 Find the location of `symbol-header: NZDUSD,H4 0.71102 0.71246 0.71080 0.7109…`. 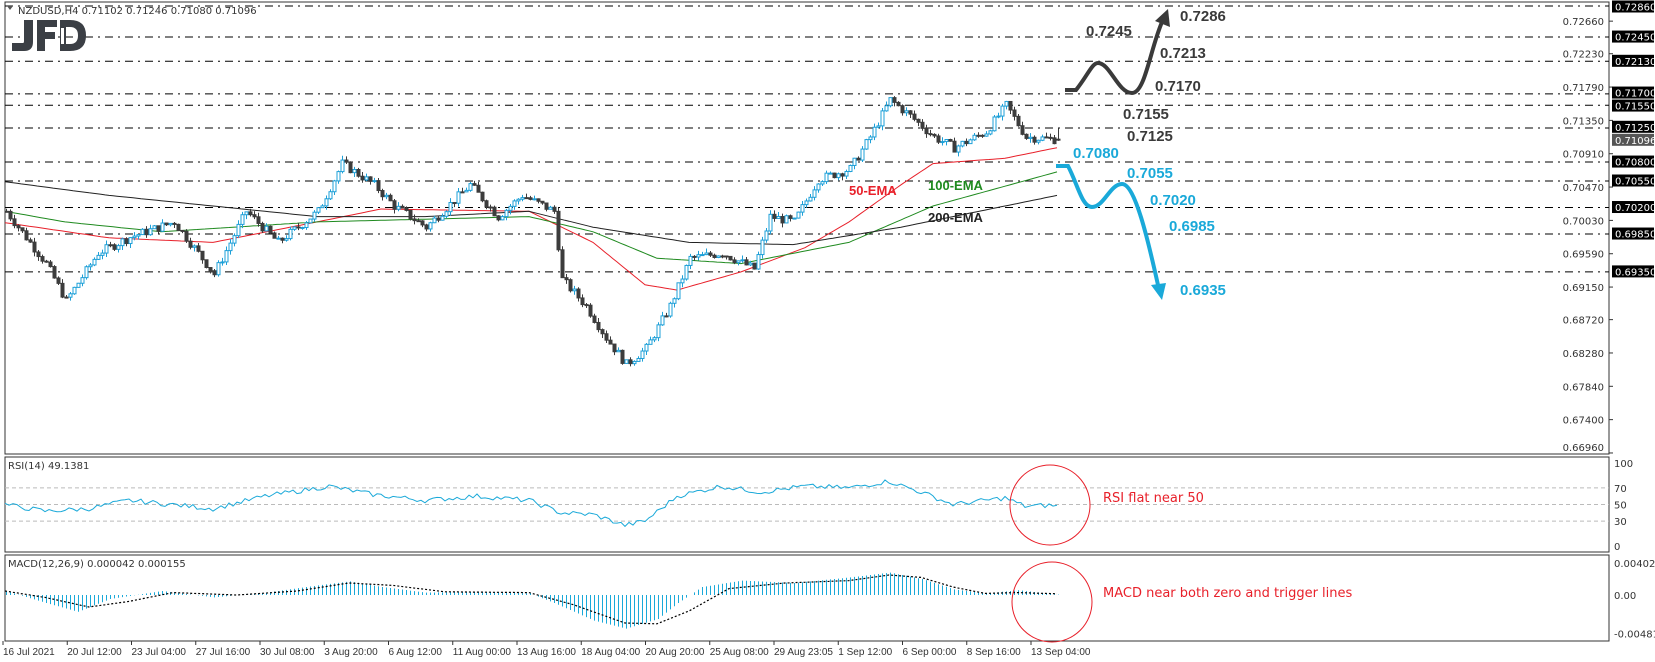

symbol-header: NZDUSD,H4 0.71102 0.71246 0.71080 0.7109… is located at coordinates (137, 11).